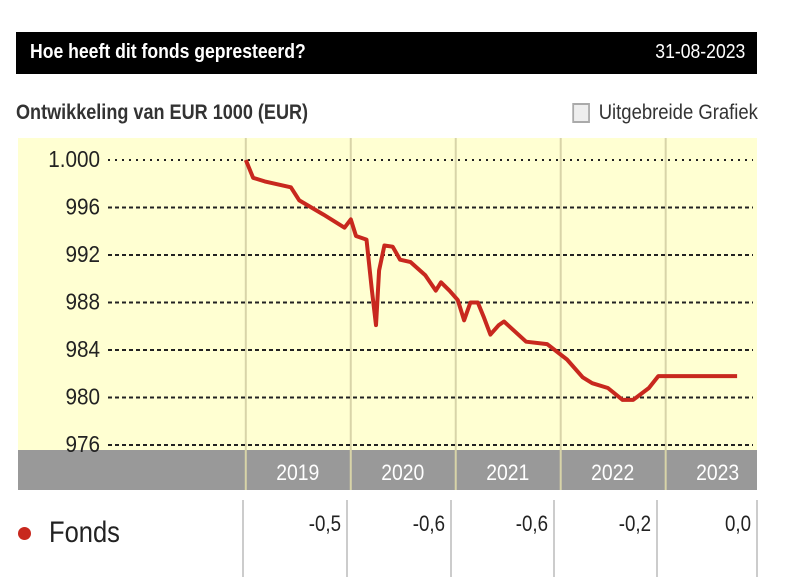 The height and width of the screenshot is (577, 800). Describe the element at coordinates (162, 112) in the screenshot. I see `chart-subtitle: Ontwikkeling van EUR 1000 (EUR)` at that location.